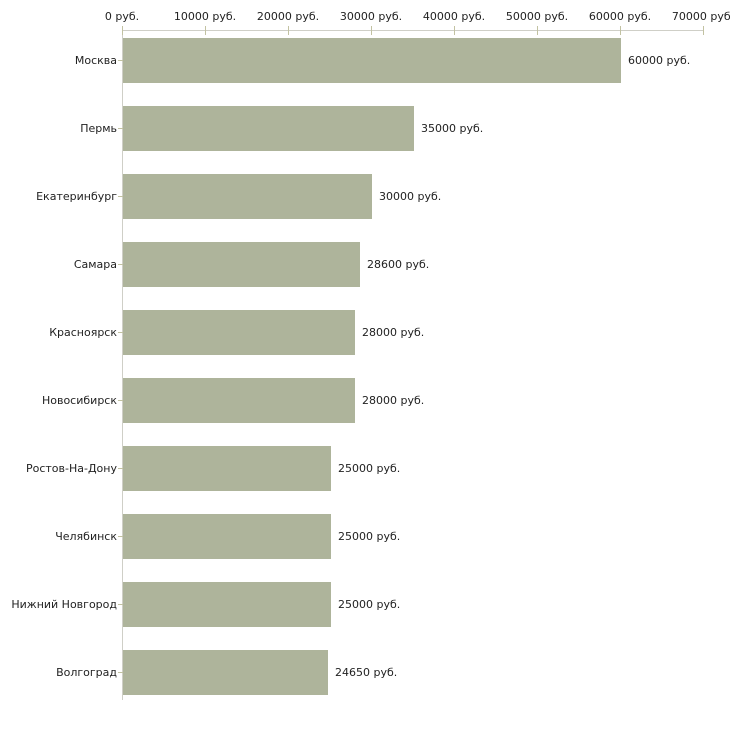  Describe the element at coordinates (371, 16) in the screenshot. I see `x-tick-label: 30000 руб.` at that location.